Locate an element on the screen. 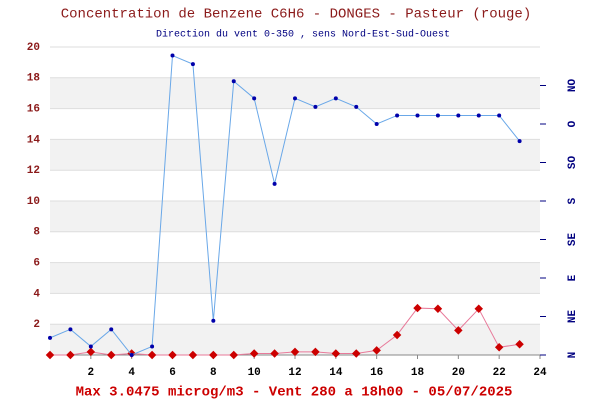 The image size is (600, 400). x-tick-label: 12 is located at coordinates (294, 373).